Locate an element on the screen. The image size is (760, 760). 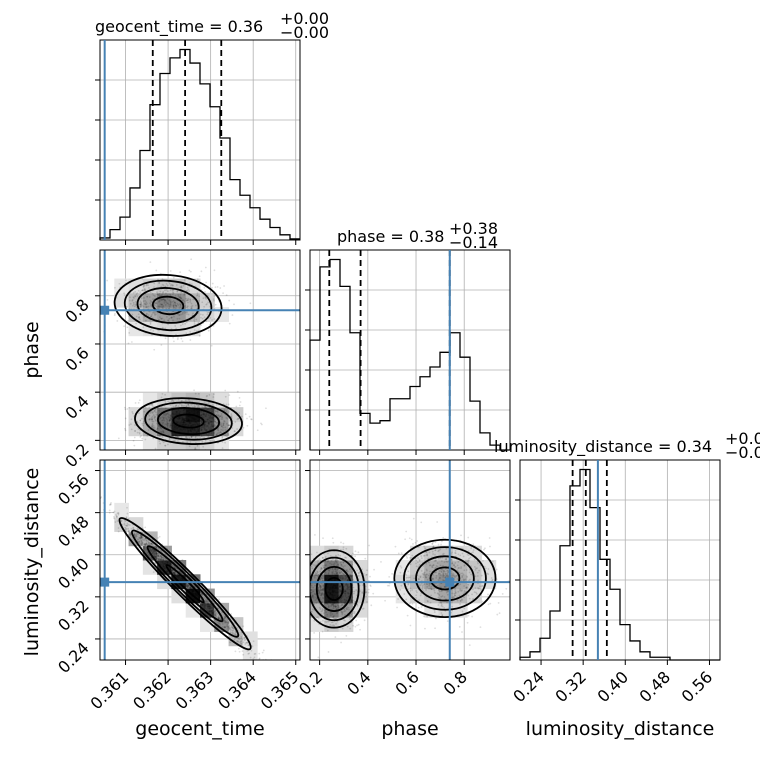
2d-geocent-time-phase-density-cell is located at coordinates (193, 300).